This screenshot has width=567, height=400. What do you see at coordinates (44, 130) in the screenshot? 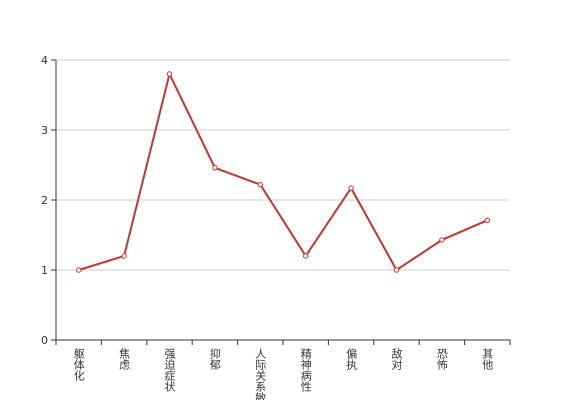
I see `y-tick-label: 3` at bounding box center [44, 130].